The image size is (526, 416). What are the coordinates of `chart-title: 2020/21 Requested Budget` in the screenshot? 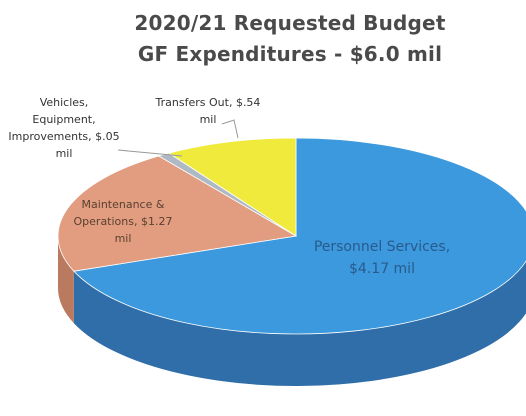 It's located at (290, 23).